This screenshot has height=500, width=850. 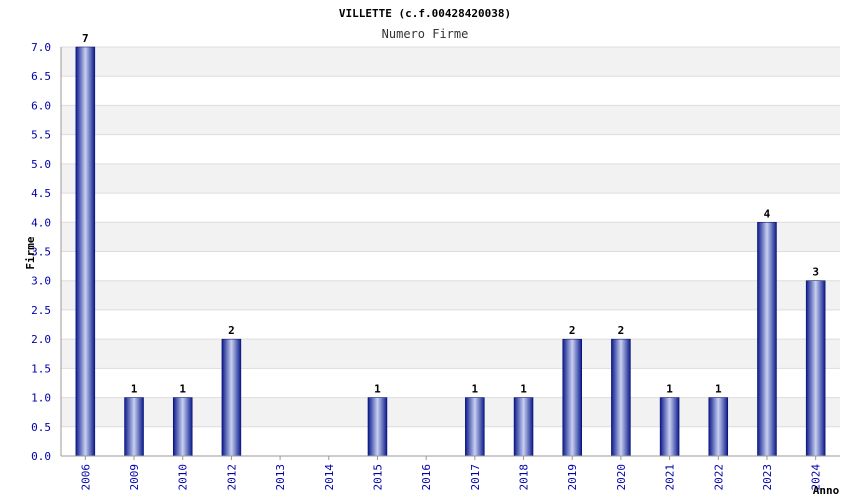 What do you see at coordinates (826, 490) in the screenshot?
I see `x-axis-label: Anno` at bounding box center [826, 490].